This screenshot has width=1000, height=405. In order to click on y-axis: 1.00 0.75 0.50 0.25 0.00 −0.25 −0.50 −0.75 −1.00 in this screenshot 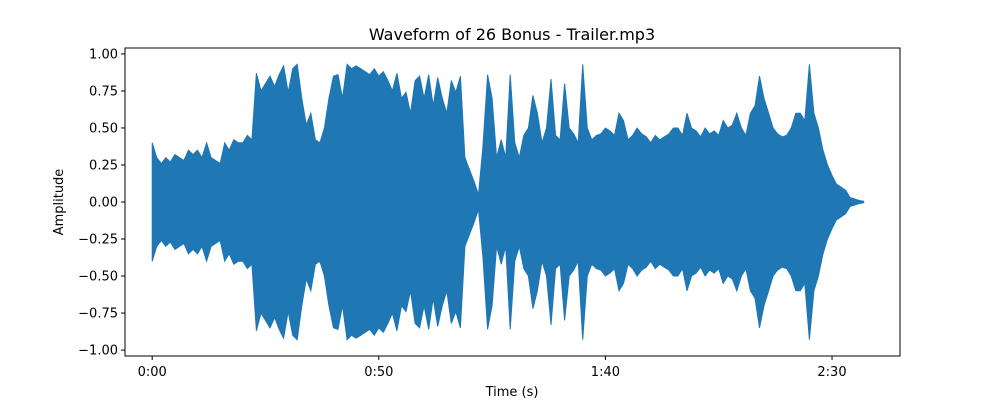, I will do `click(101, 203)`.